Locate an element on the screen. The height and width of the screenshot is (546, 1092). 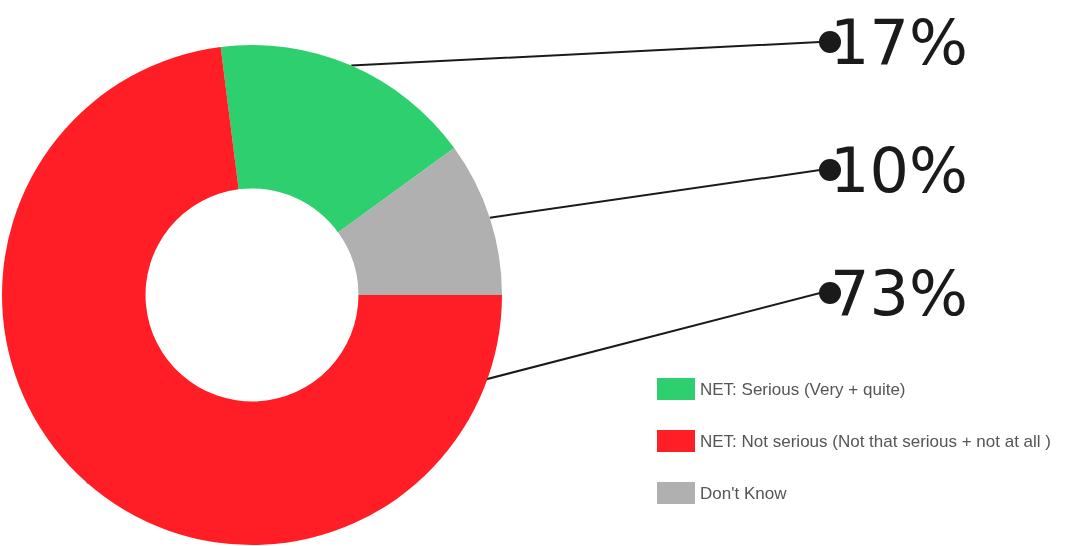
legend-label: NET: Not serious (Not that serious + not at all ) is located at coordinates (876, 441).